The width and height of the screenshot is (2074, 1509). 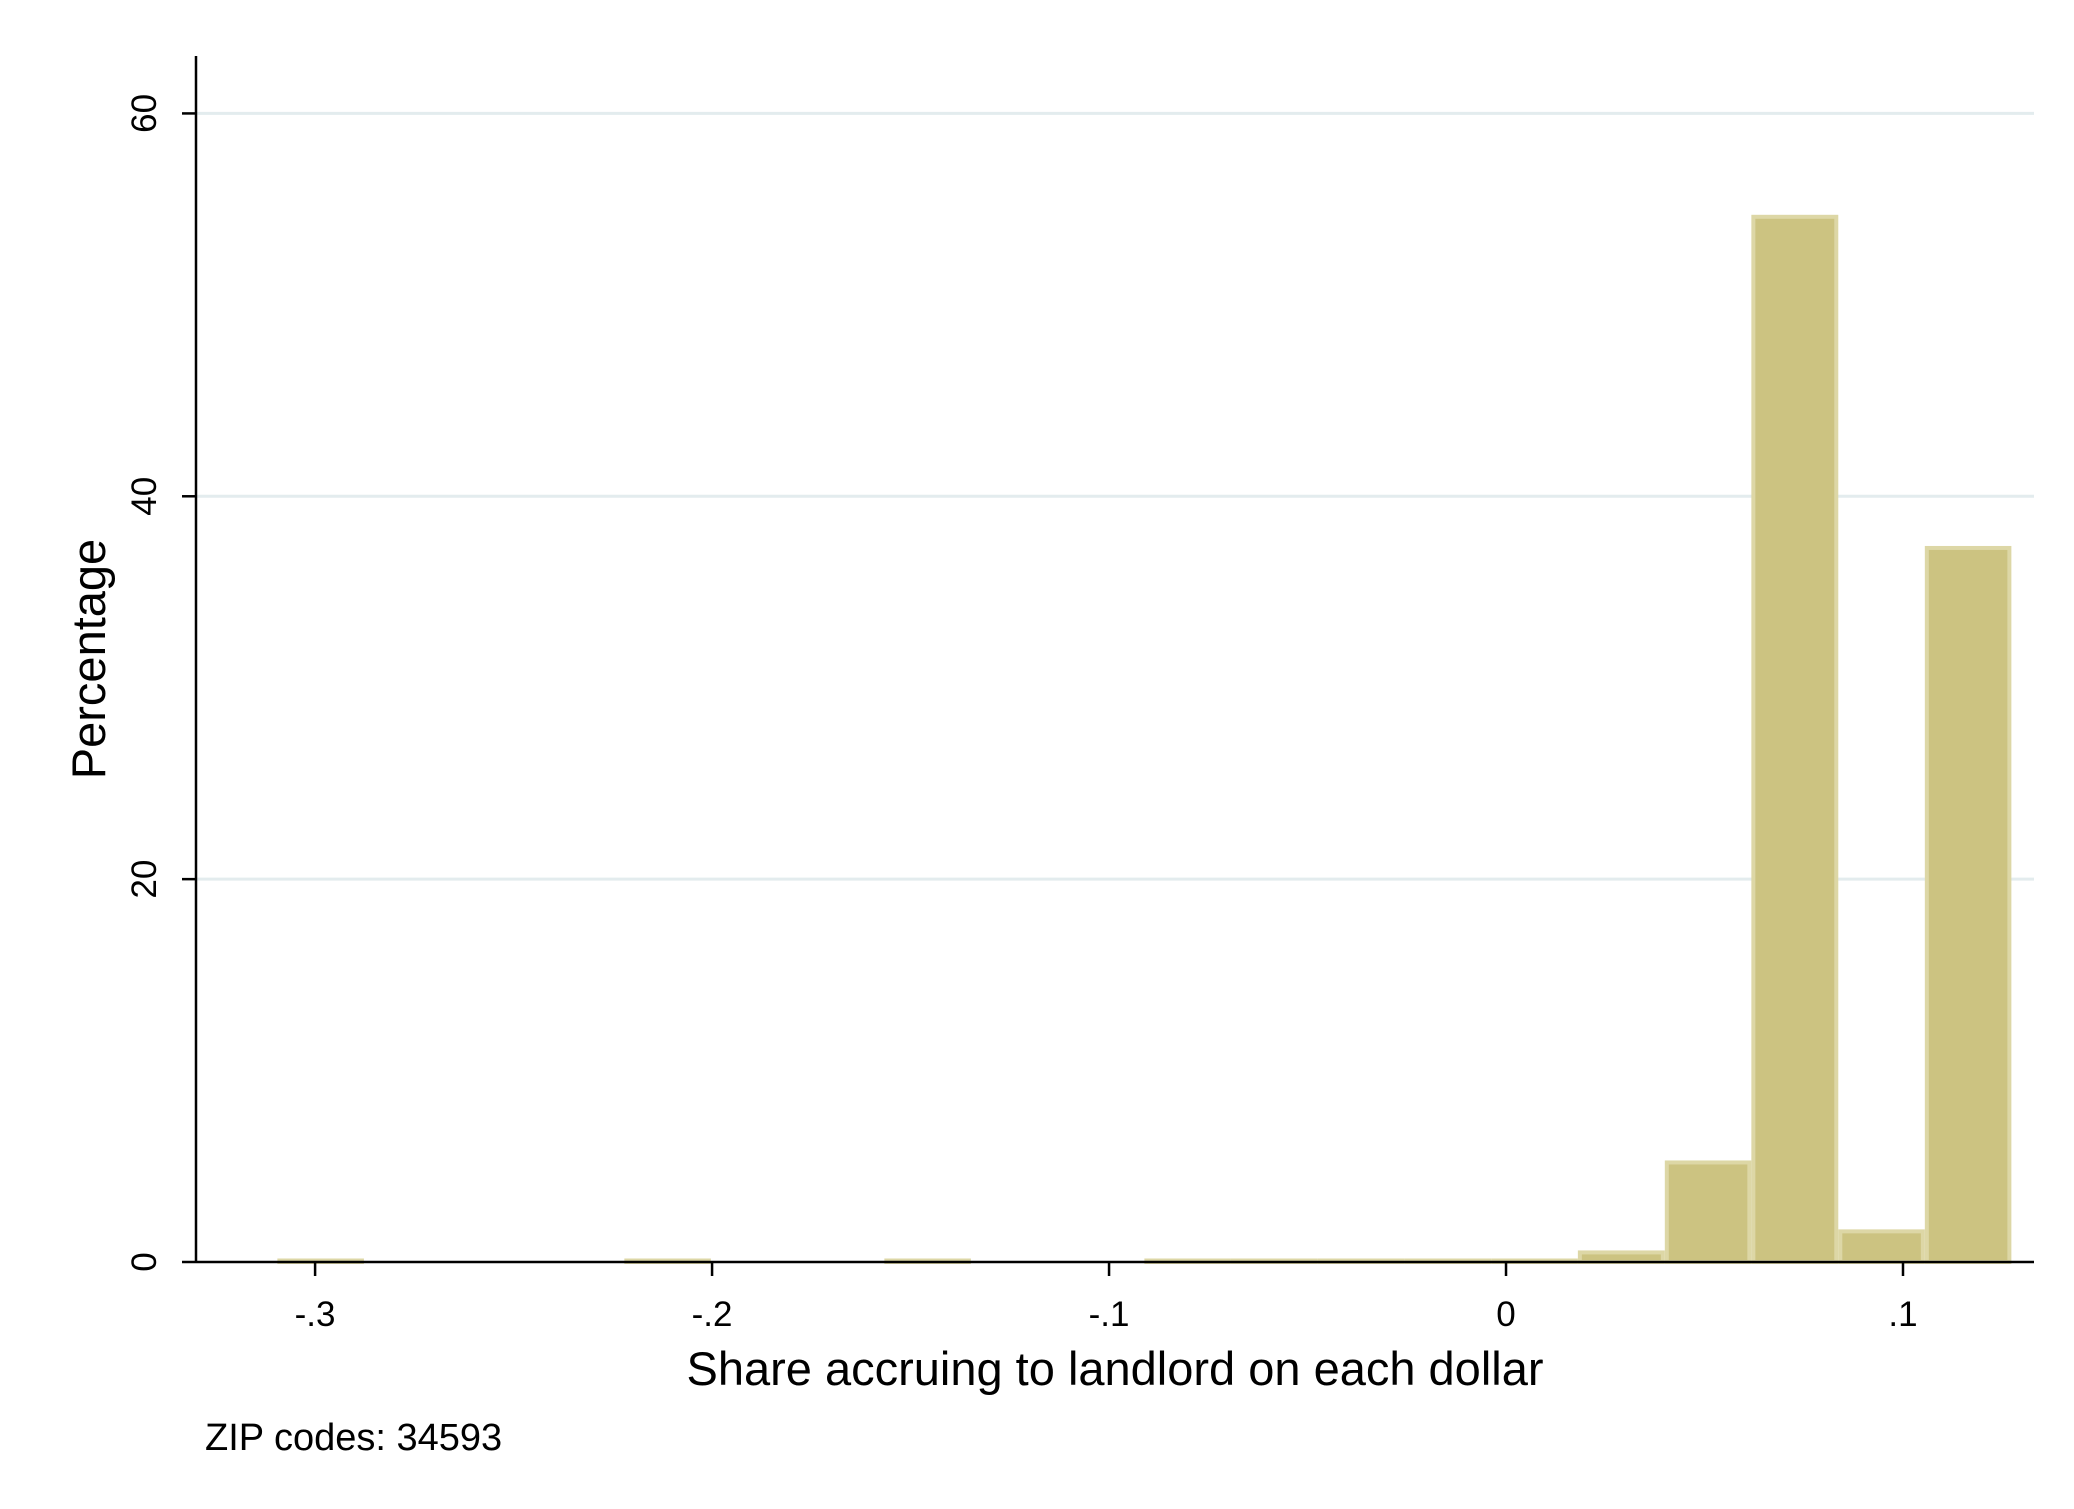 I want to click on x-tick-label--.1: -.1, so click(x=1109, y=1314).